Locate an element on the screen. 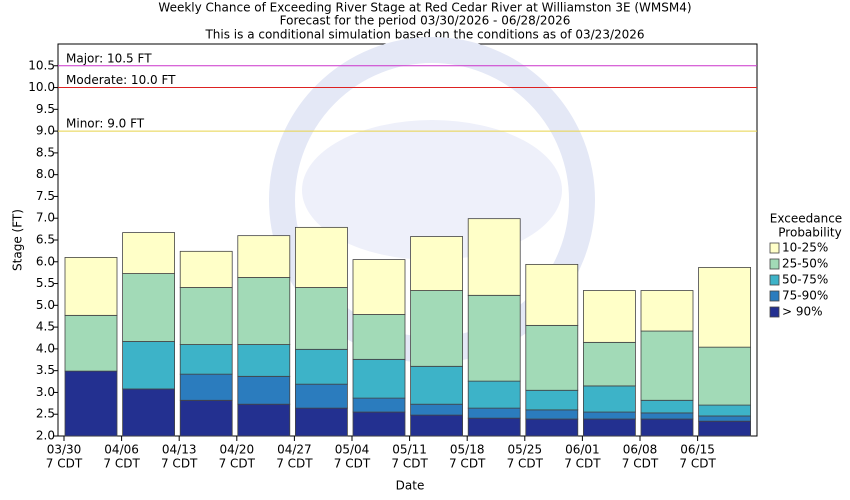 The width and height of the screenshot is (850, 500). x-tick-label: 05/04 is located at coordinates (352, 450).